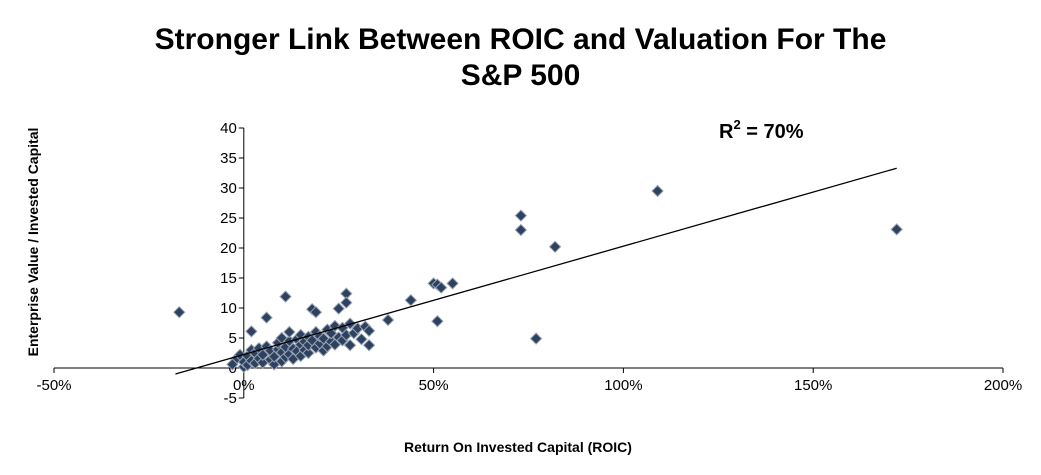  Describe the element at coordinates (228, 248) in the screenshot. I see `y-tick-label: 20` at that location.